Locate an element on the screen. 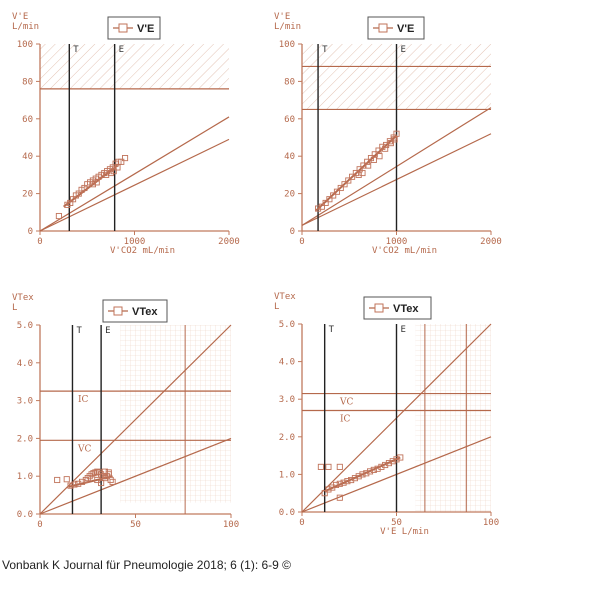 Image resolution: width=600 pixels, height=613 pixels. x-tick-label: 2000 is located at coordinates (229, 242).